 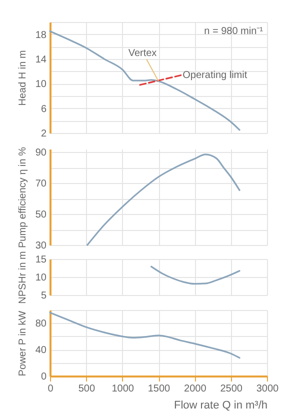 I want to click on y-tick-label: 30, so click(x=41, y=246).